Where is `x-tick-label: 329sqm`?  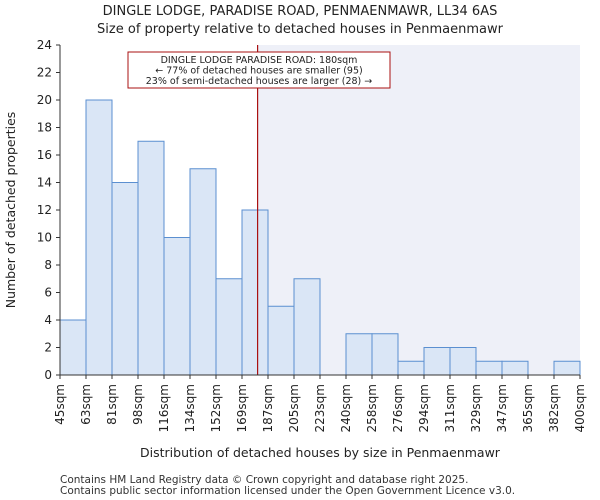
x-tick-label: 329sqm is located at coordinates (476, 408).